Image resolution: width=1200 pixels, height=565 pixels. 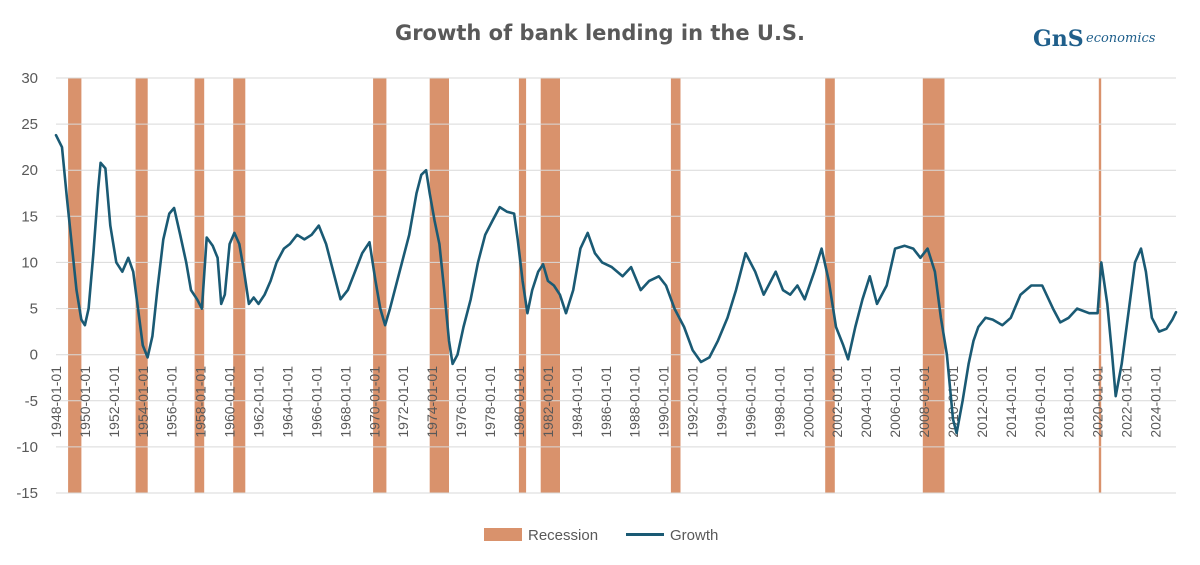 I want to click on x-tick-label: 1986-01-01, so click(x=606, y=402).